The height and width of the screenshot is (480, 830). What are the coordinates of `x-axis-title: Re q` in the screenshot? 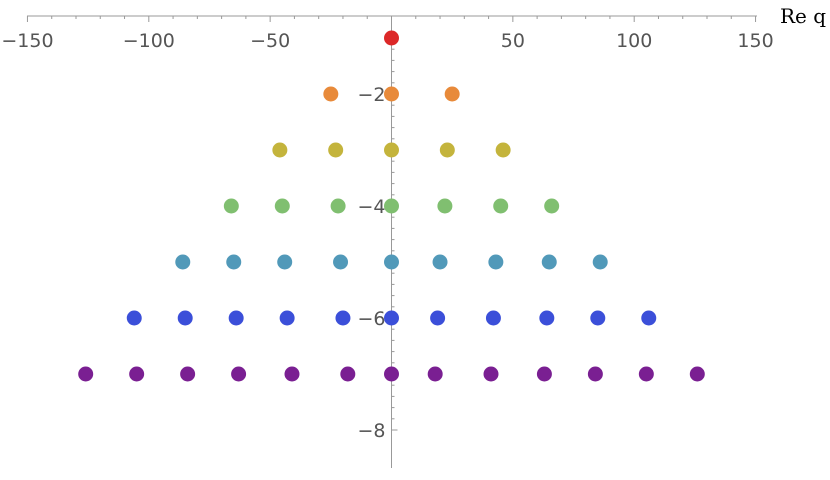 It's located at (803, 16).